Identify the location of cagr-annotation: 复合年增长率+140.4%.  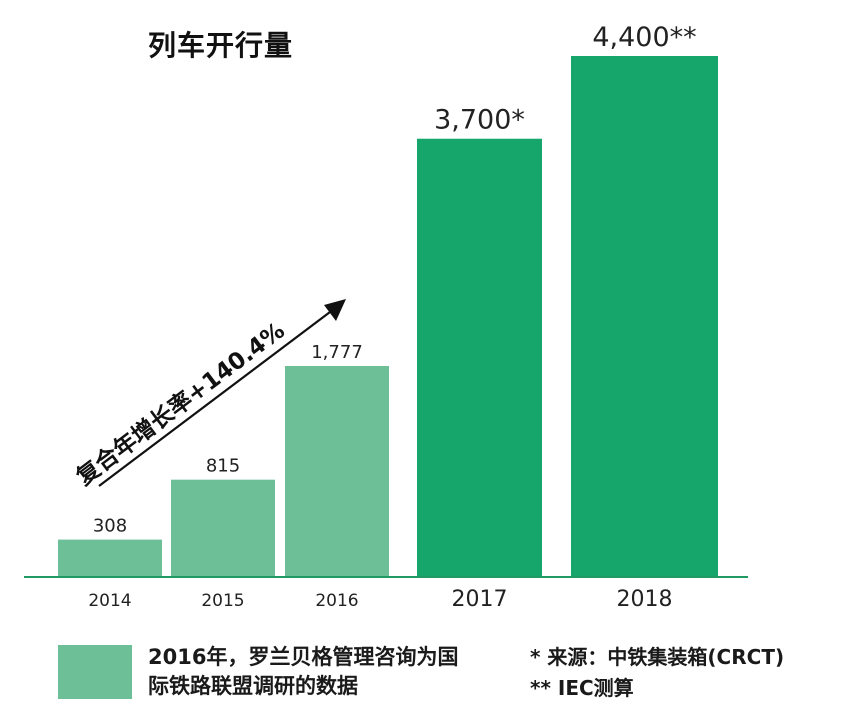
(180, 404).